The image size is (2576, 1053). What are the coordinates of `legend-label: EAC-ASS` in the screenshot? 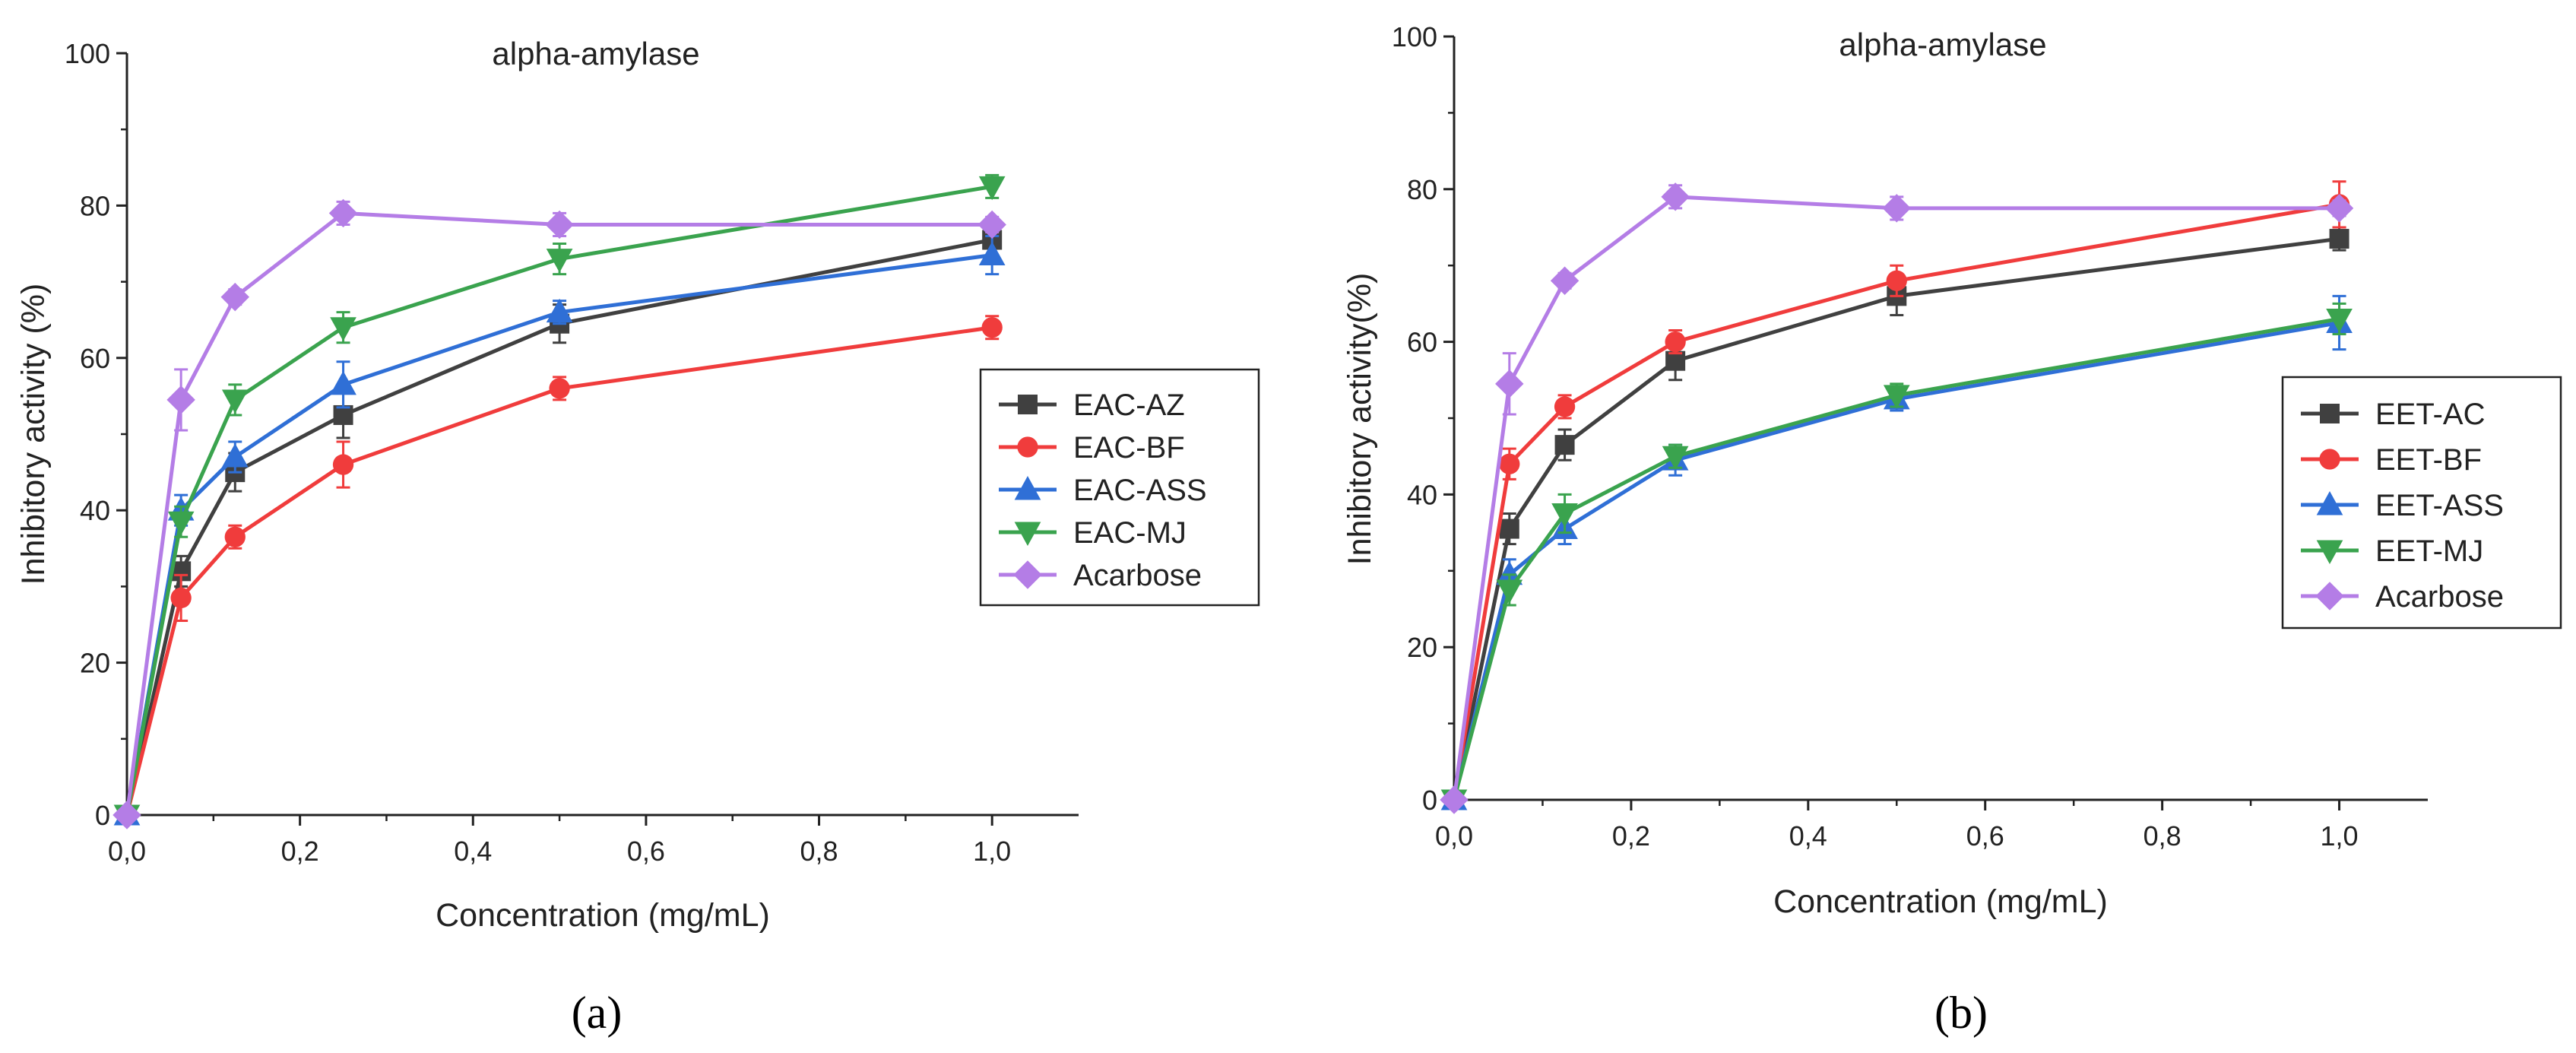 It's located at (1140, 490).